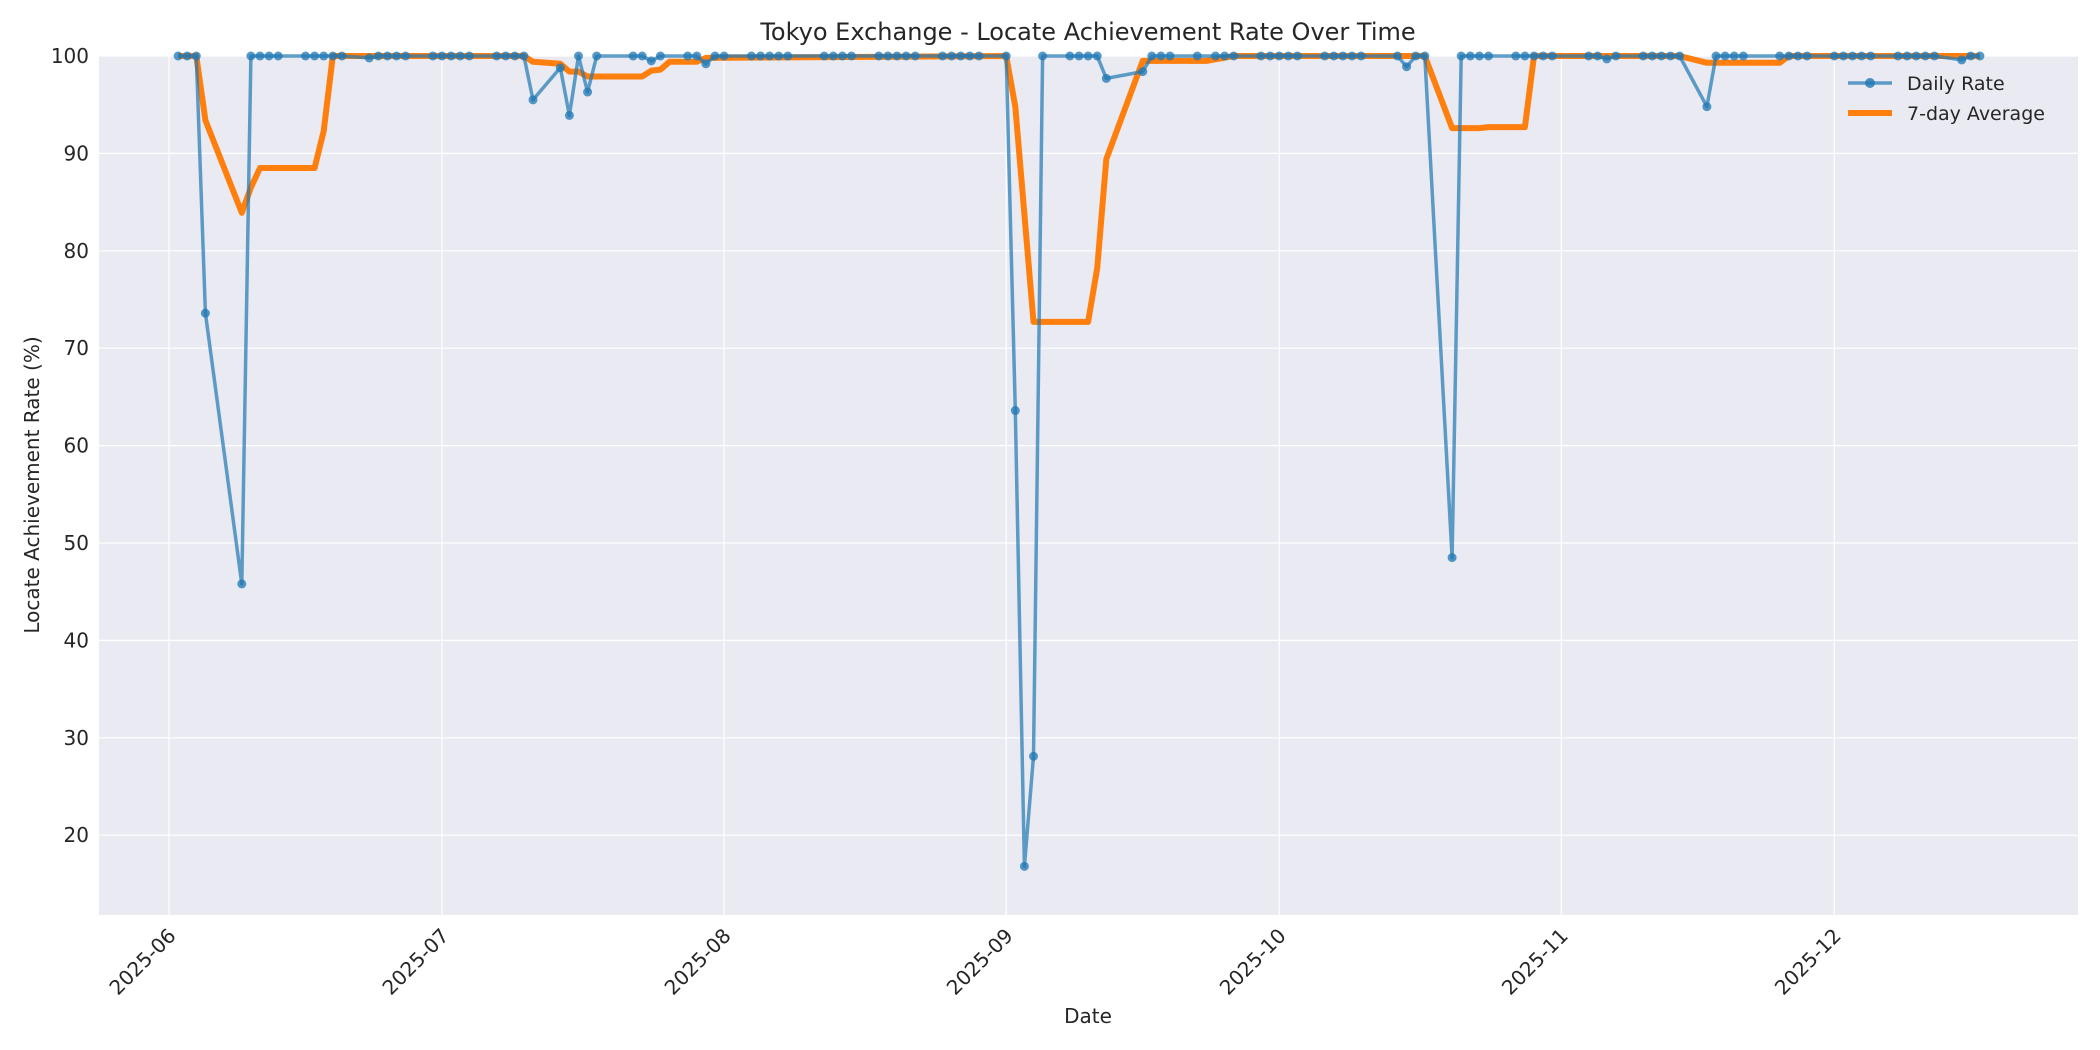 The height and width of the screenshot is (1050, 2100). Describe the element at coordinates (698, 962) in the screenshot. I see `x-tick-label: 2025-08` at that location.